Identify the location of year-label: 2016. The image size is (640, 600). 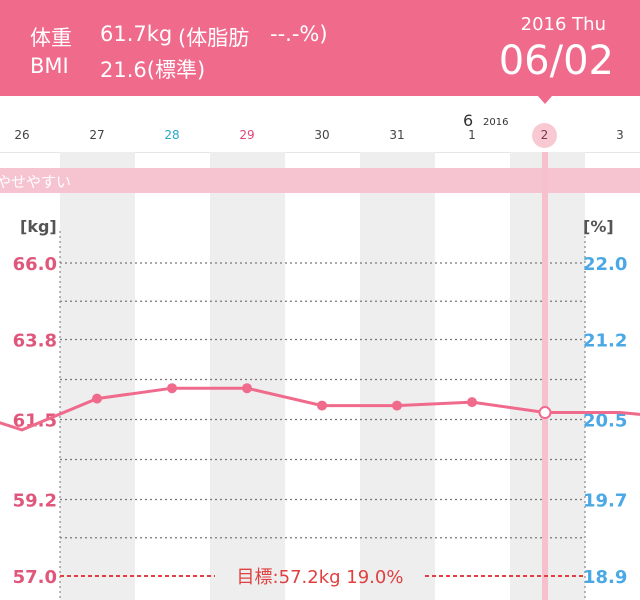
(496, 122).